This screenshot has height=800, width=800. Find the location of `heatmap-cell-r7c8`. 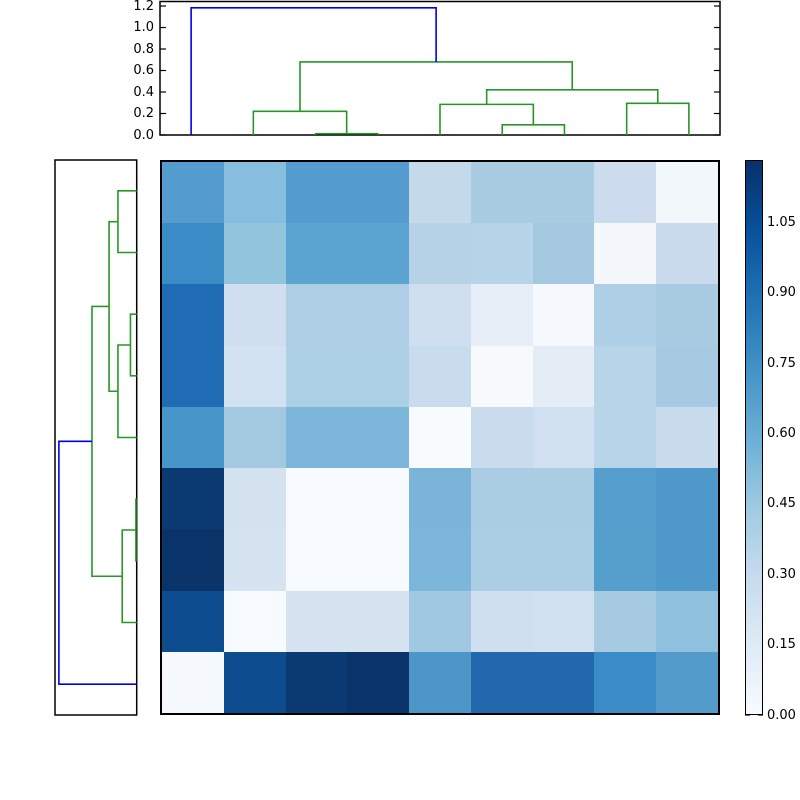

heatmap-cell-r7c8 is located at coordinates (625, 560).